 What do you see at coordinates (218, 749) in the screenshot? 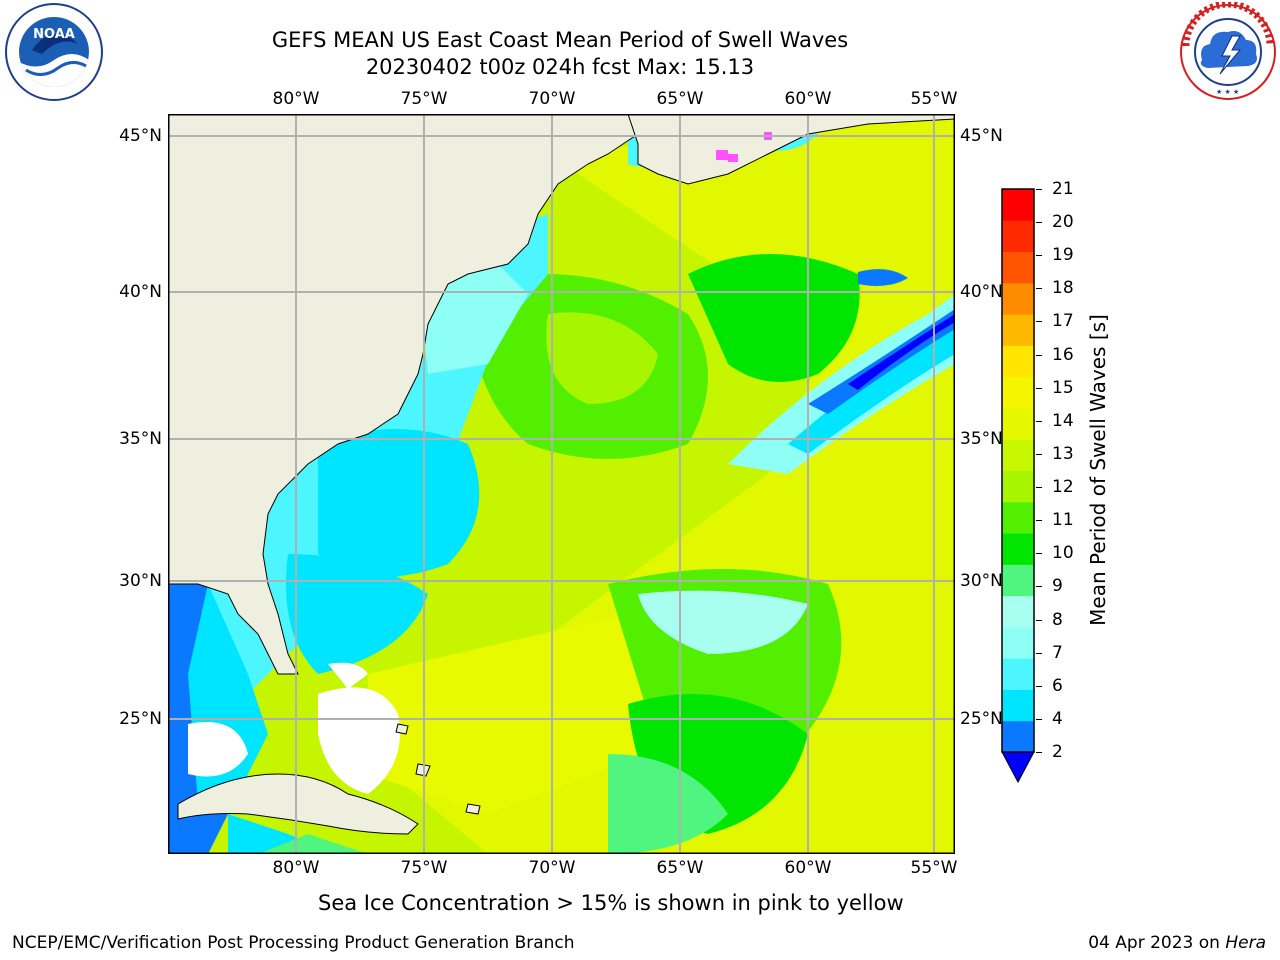
I see `no-data-area` at bounding box center [218, 749].